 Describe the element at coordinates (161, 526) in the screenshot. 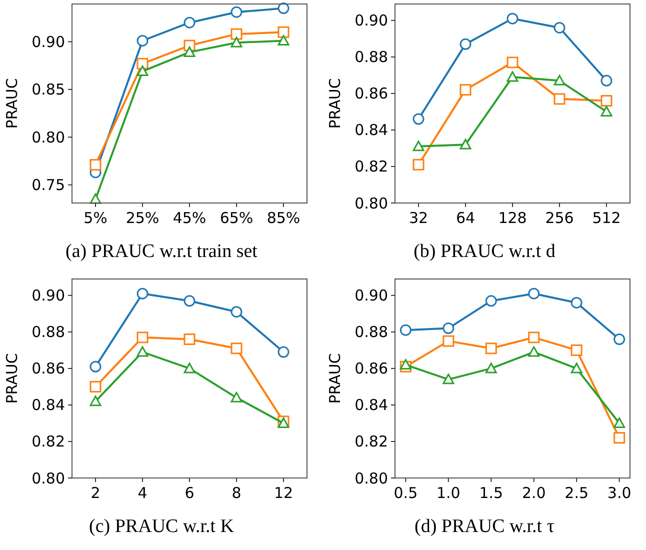

I see `text: (c) PRAUC w.r.t K` at that location.